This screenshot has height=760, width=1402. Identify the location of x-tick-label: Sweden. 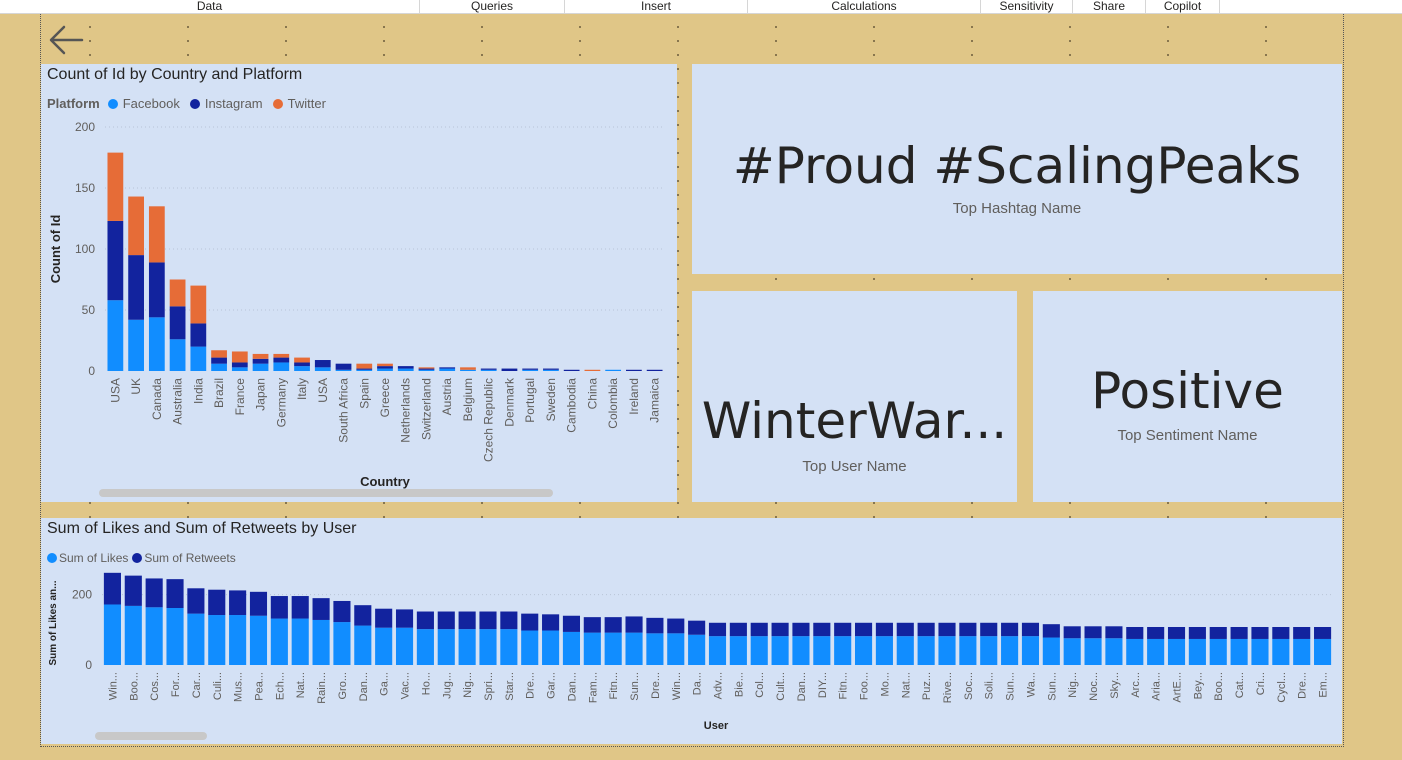
(551, 399).